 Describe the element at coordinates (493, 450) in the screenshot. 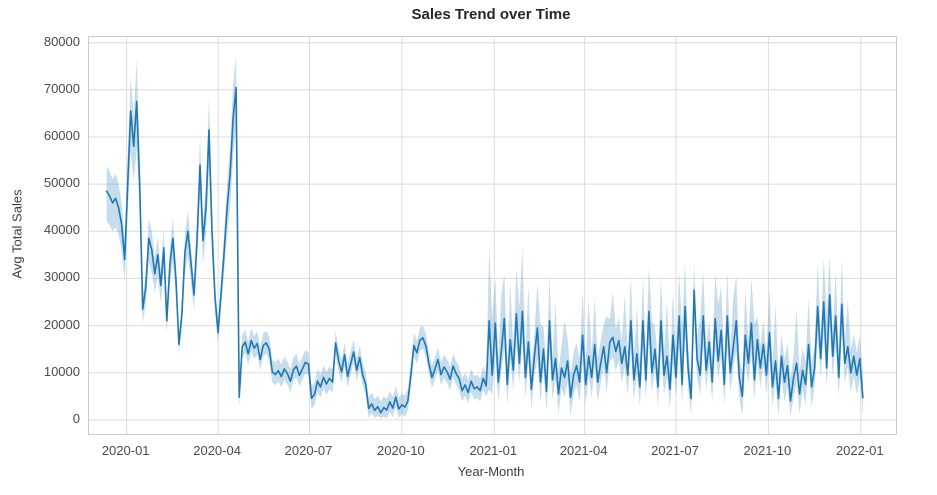

I see `x-tick-label: 2021-01` at that location.